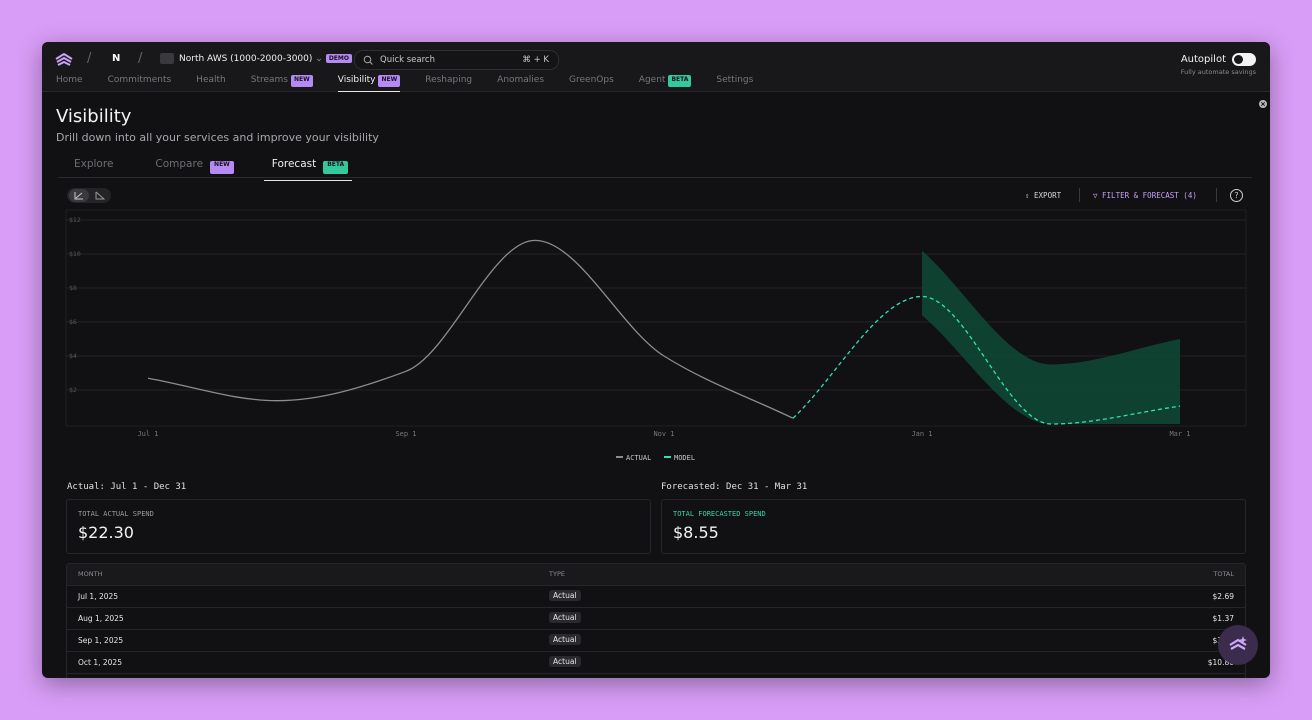  What do you see at coordinates (319, 59) in the screenshot?
I see `chevron: ⌄` at bounding box center [319, 59].